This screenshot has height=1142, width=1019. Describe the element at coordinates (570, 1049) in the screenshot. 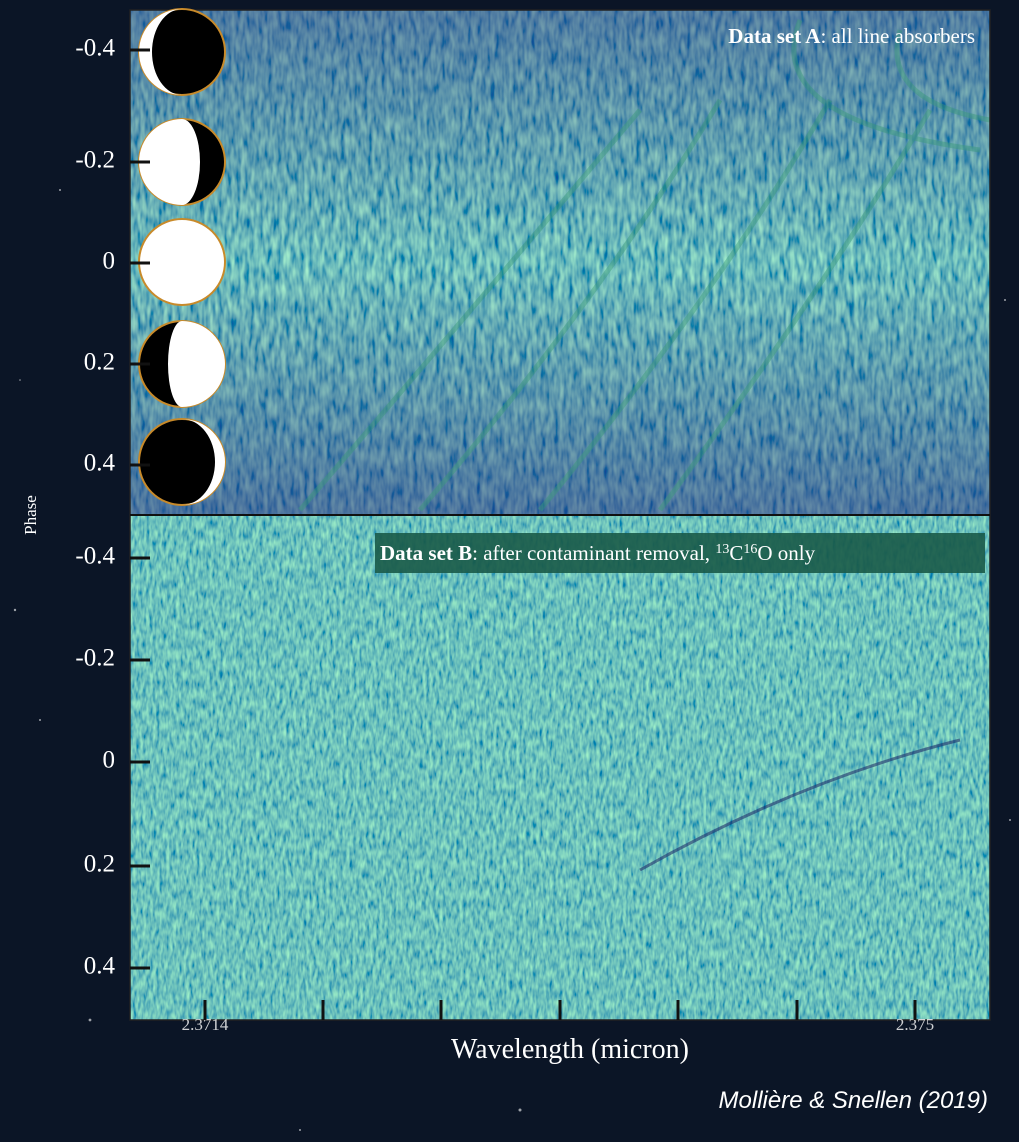

I see `x-axis-label: Wavelength (micron)` at that location.